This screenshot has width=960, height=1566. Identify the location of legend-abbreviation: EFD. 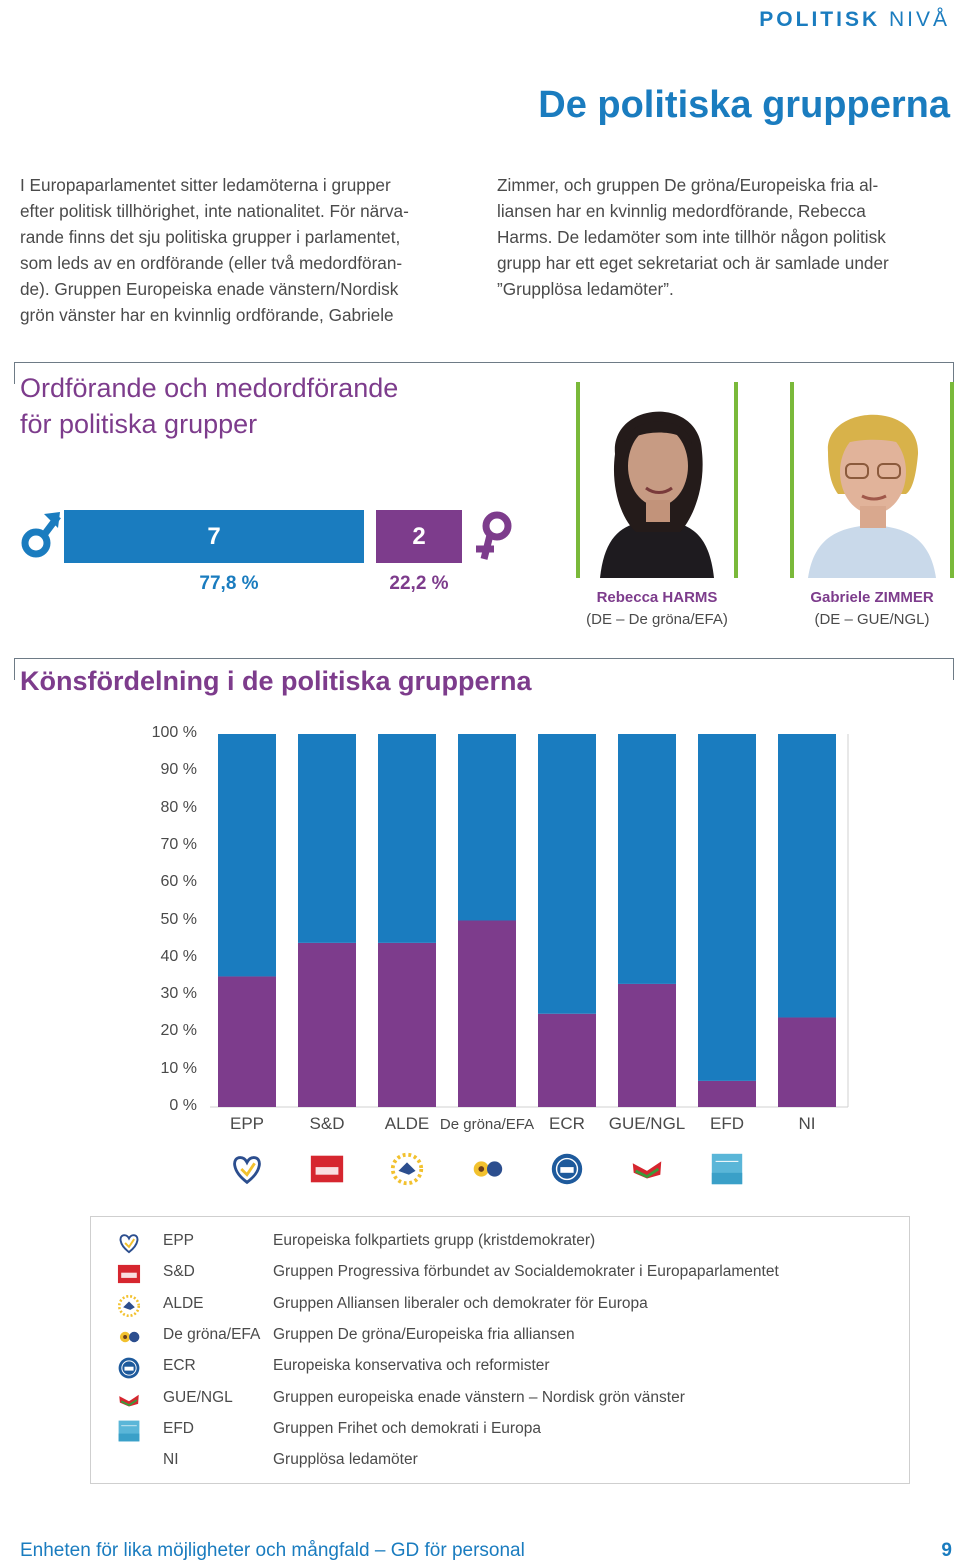
(178, 1428).